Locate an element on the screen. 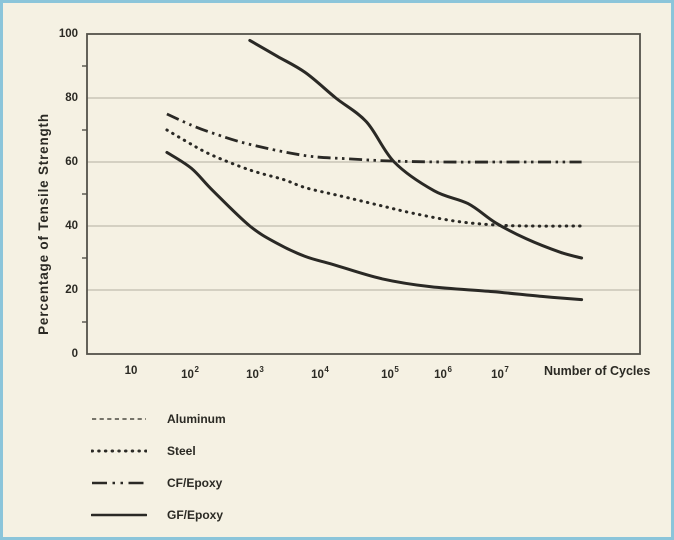  y-tick-label-100: 100 is located at coordinates (68, 34).